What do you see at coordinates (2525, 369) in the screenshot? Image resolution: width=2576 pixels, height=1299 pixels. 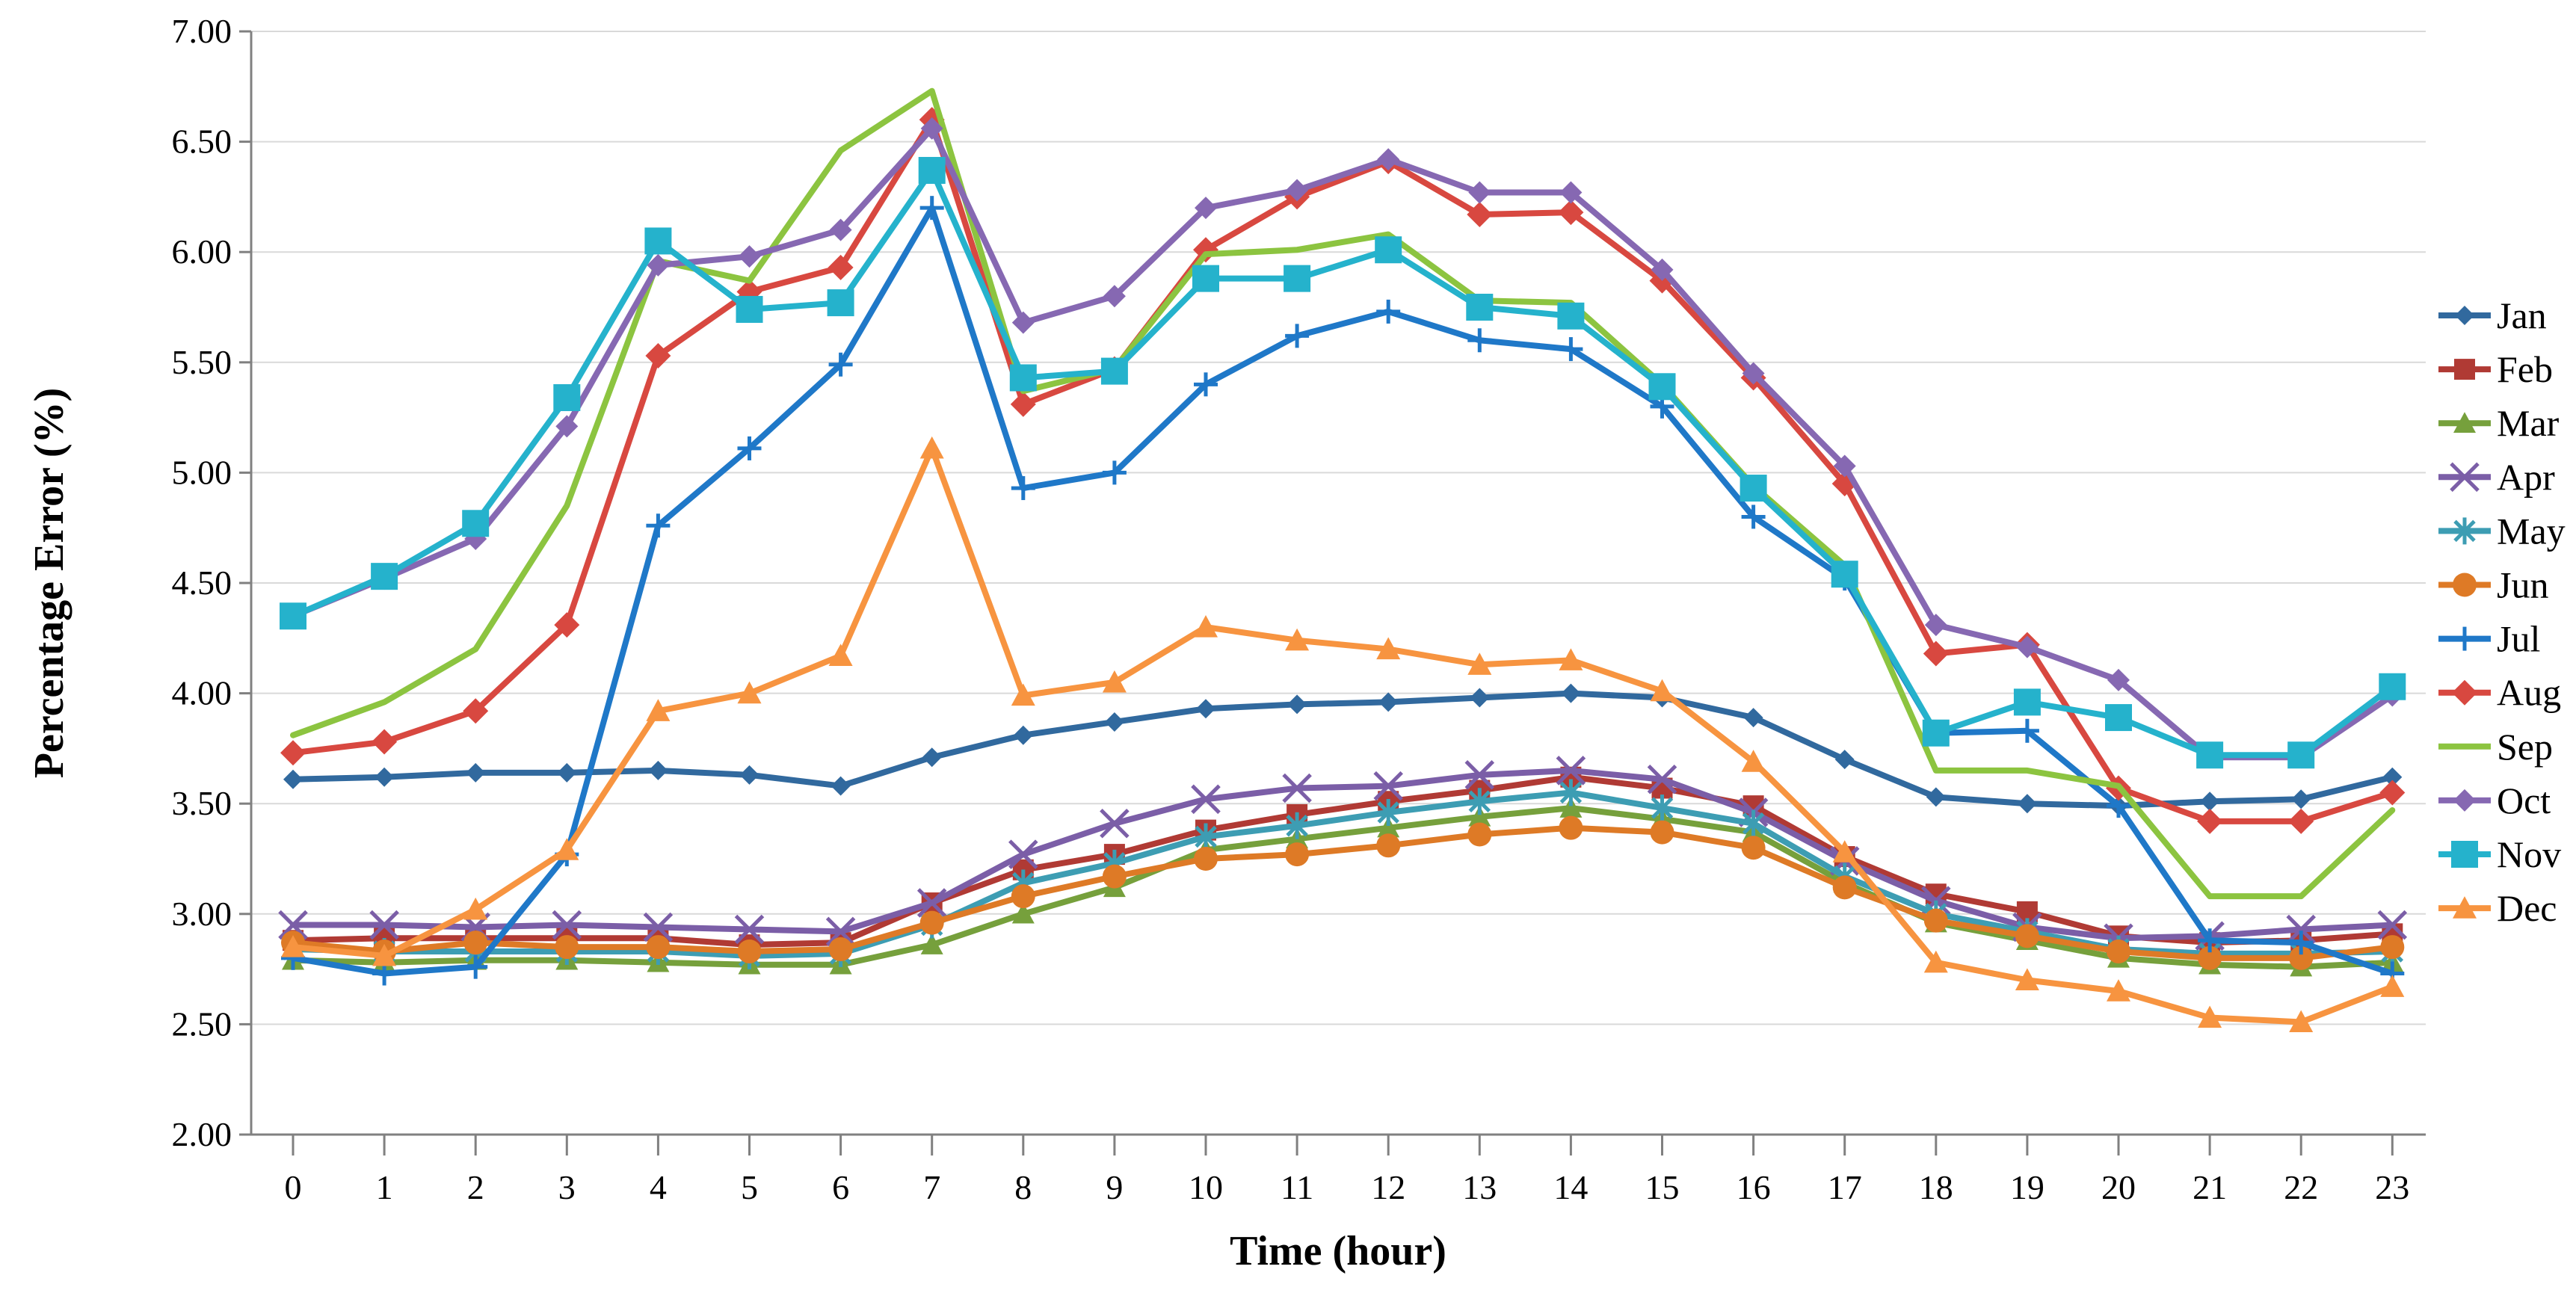 I see `legend-label-feb: Feb` at bounding box center [2525, 369].